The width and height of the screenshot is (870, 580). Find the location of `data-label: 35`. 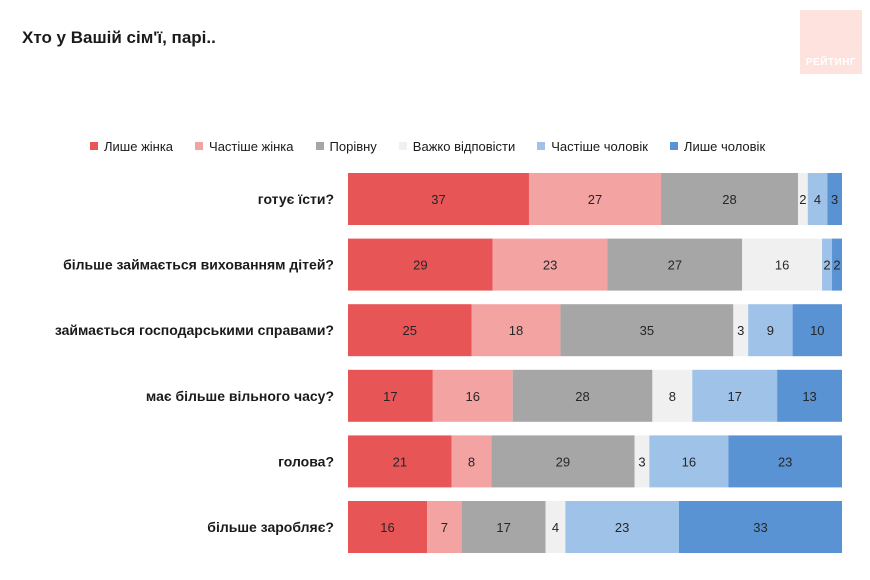

data-label: 35 is located at coordinates (647, 330).